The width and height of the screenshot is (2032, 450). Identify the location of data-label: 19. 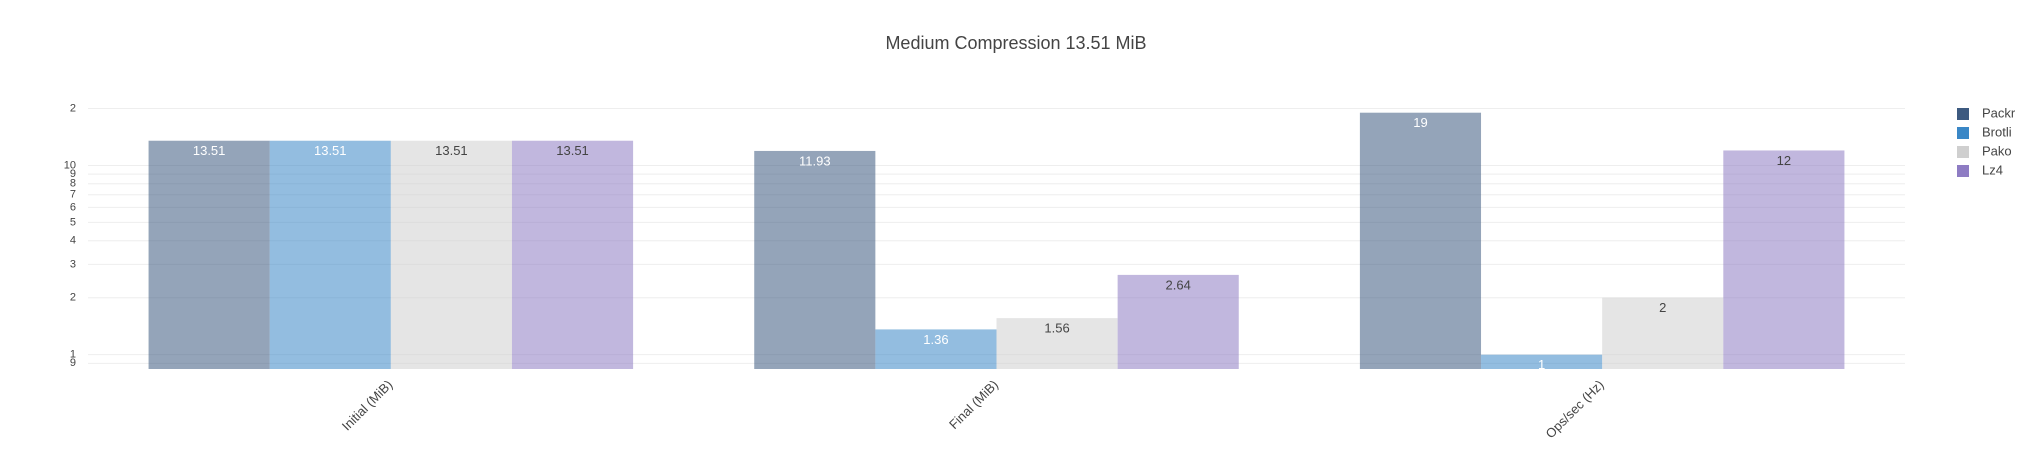
(1420, 122).